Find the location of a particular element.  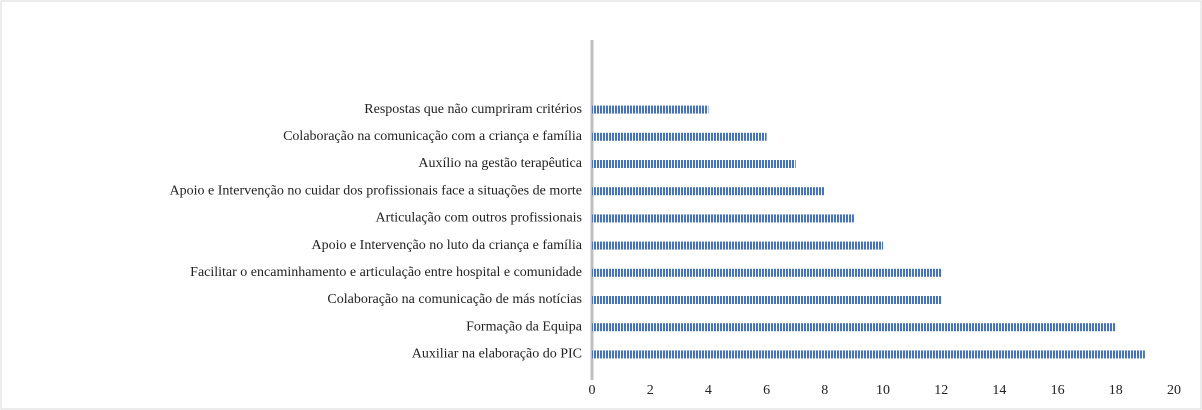

y-tick-label: Articulação com outros profissionais is located at coordinates (479, 218).